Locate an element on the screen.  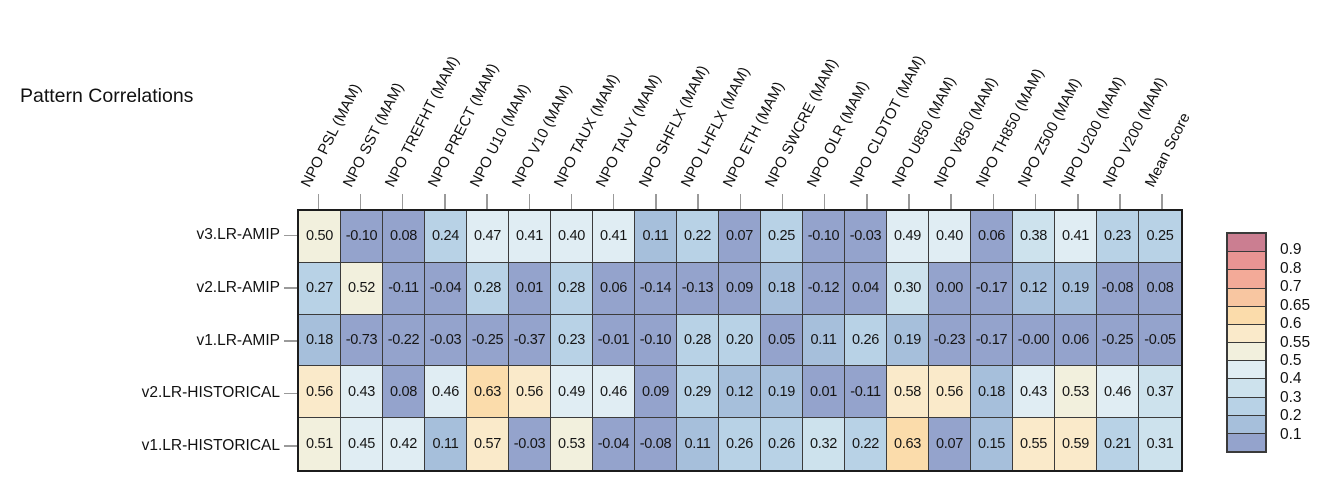
heatmap-cell: 0.50 is located at coordinates (320, 237).